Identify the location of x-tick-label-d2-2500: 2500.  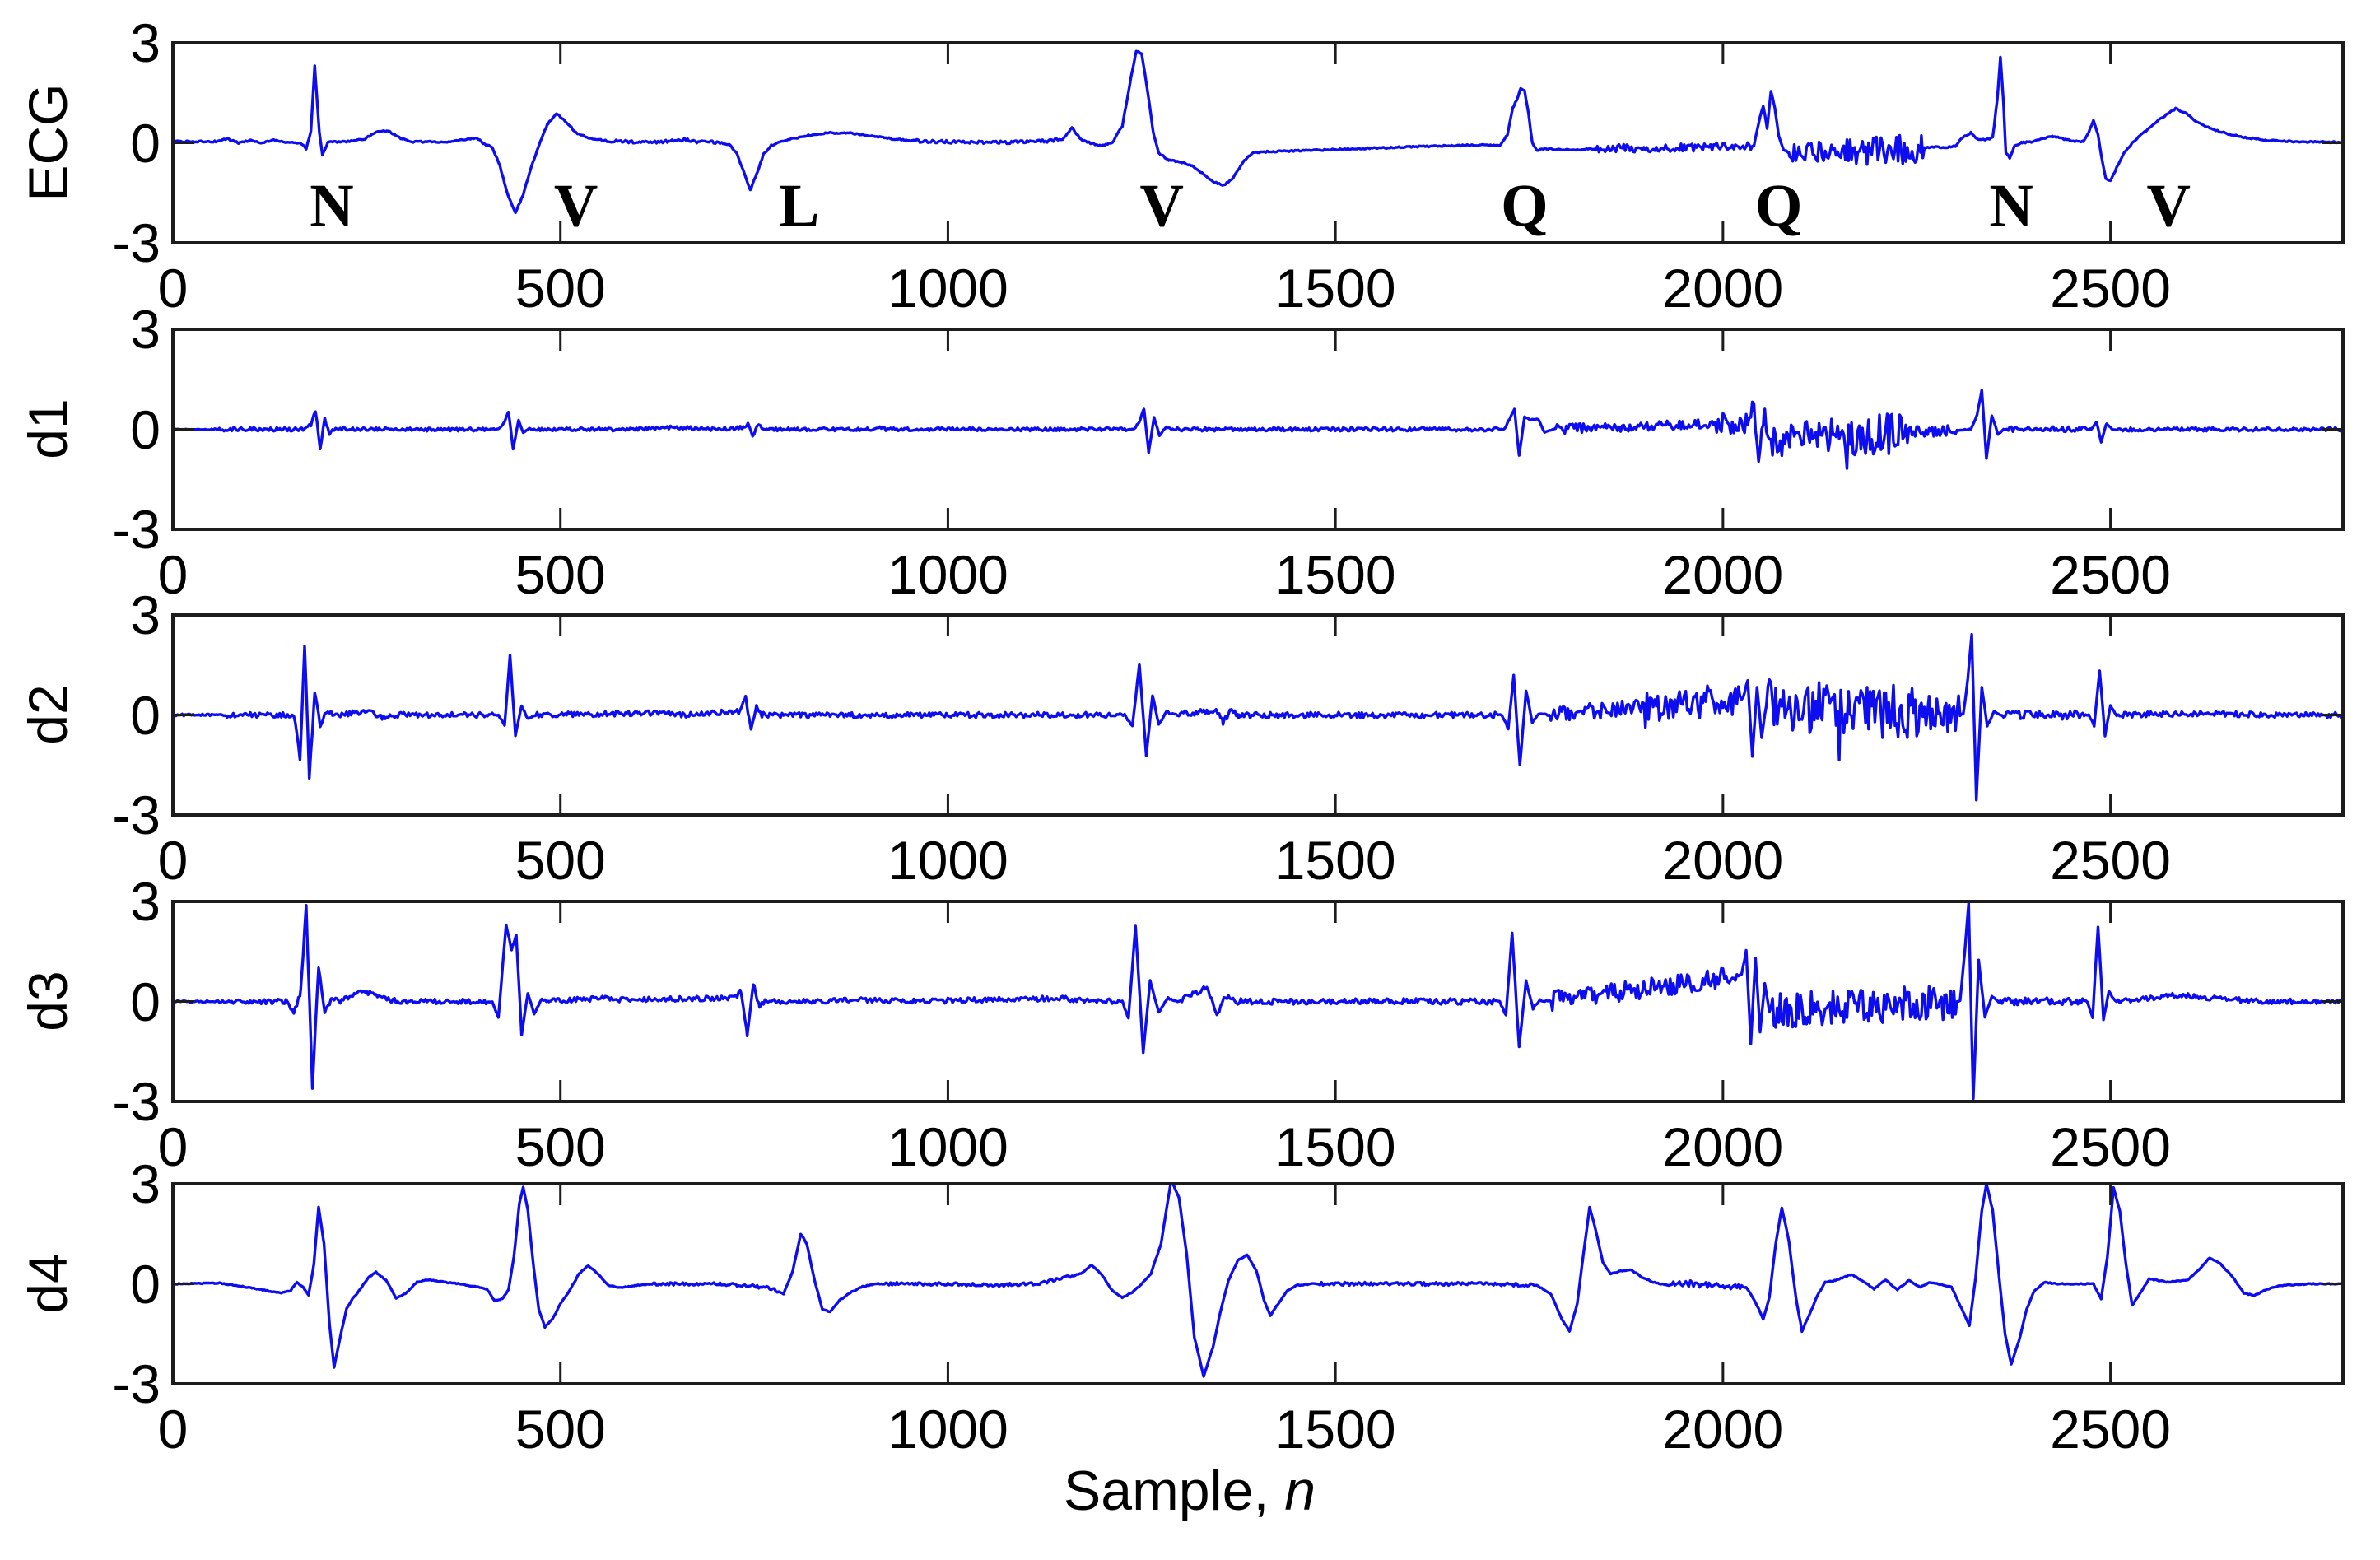
(2110, 860).